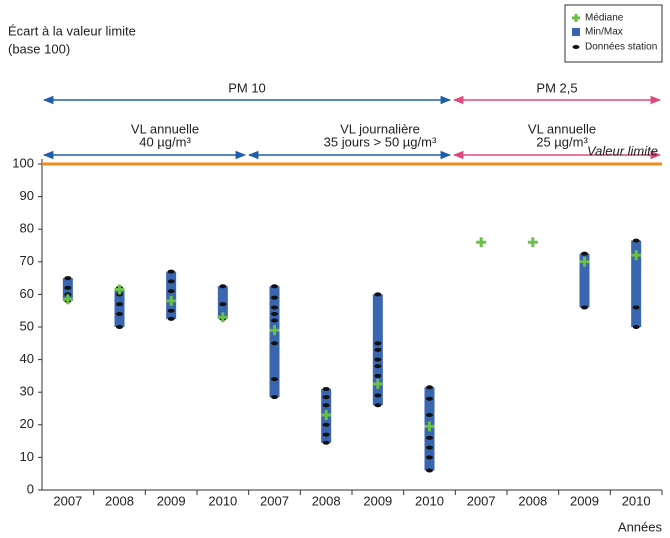 This screenshot has height=538, width=670. What do you see at coordinates (604, 32) in the screenshot?
I see `legend-label: Min/Max` at bounding box center [604, 32].